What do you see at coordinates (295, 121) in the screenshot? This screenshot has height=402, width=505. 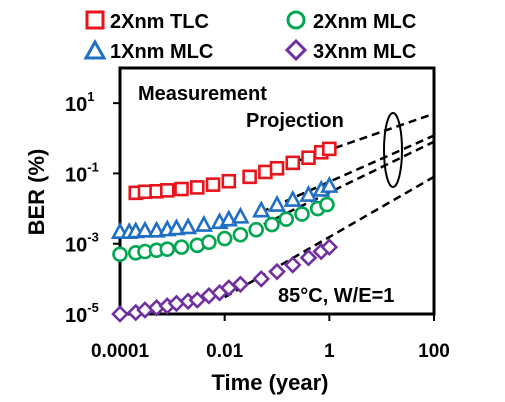 I see `annotation-projection: Projection` at bounding box center [295, 121].